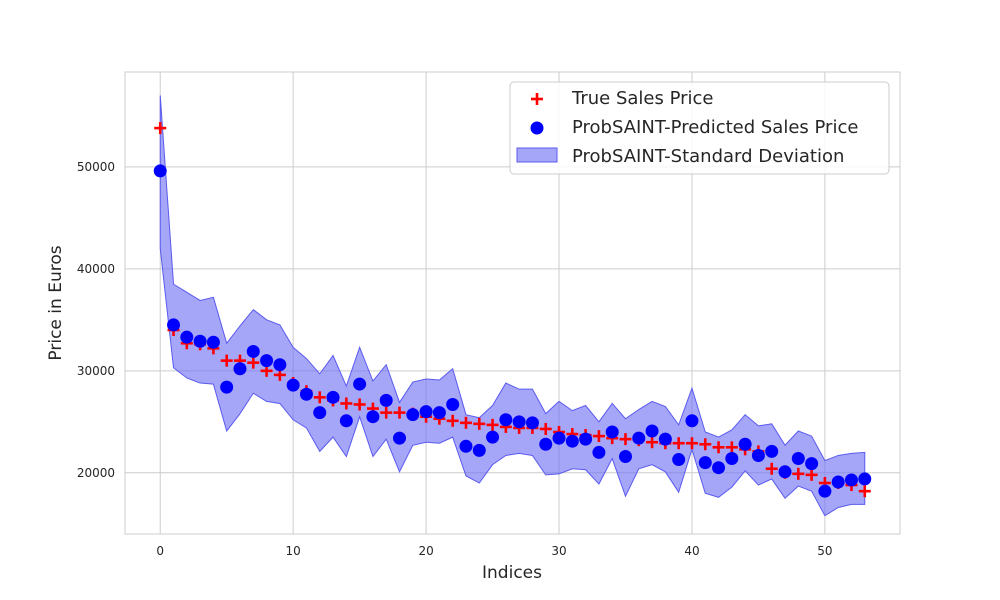 The width and height of the screenshot is (1000, 600). Describe the element at coordinates (56, 302) in the screenshot. I see `y-axis-label: Price in Euros` at that location.